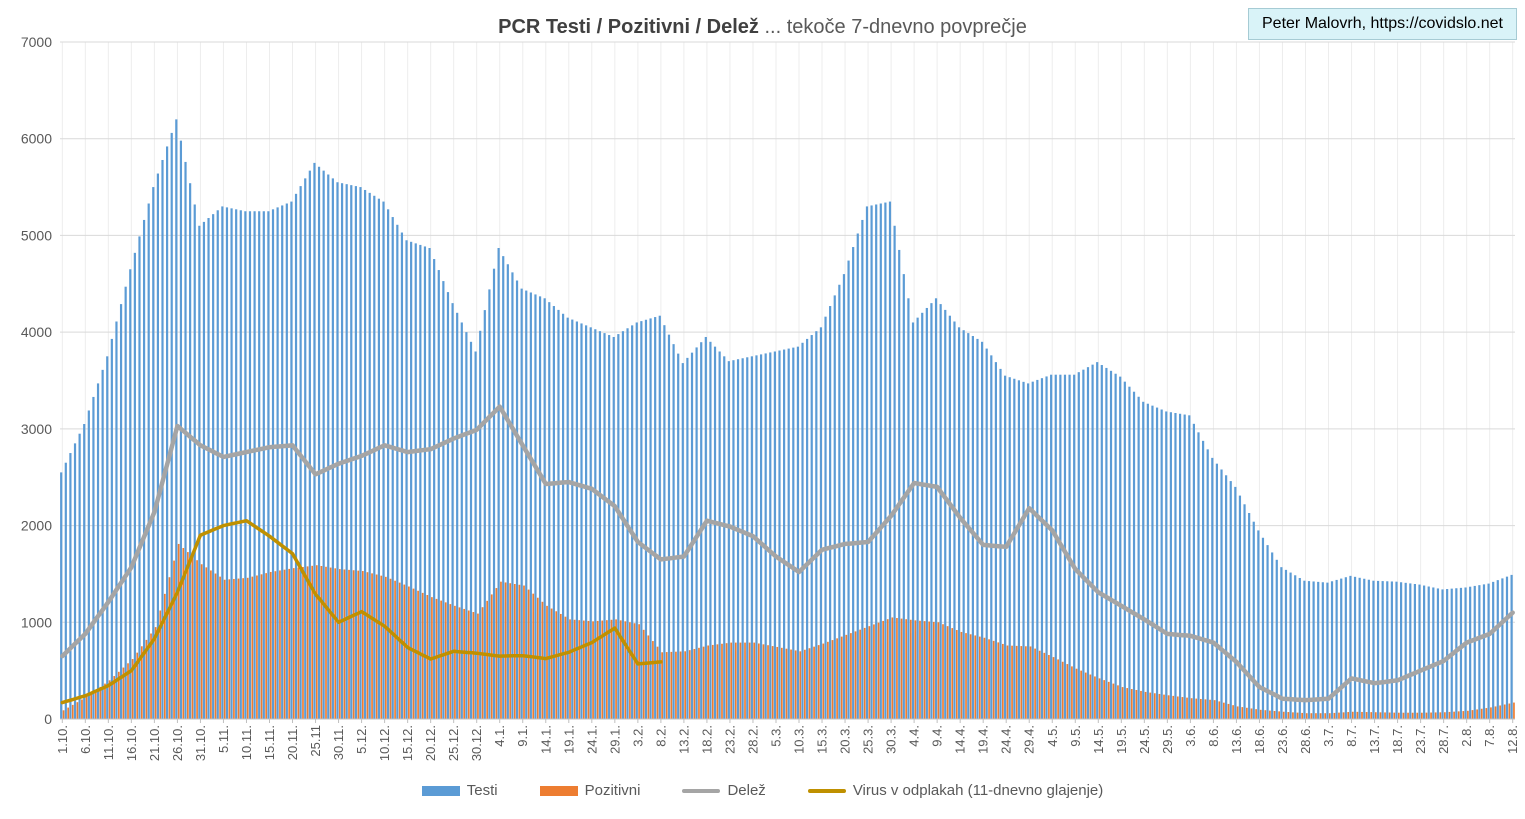 The image size is (1525, 819). Describe the element at coordinates (822, 739) in the screenshot. I see `x-axis-label: 15.3.` at that location.